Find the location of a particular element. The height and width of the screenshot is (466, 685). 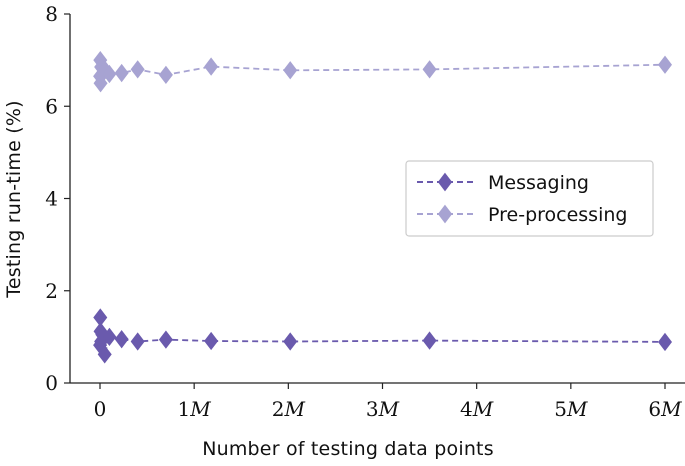

y-tick-label: 8 is located at coordinates (51, 14).